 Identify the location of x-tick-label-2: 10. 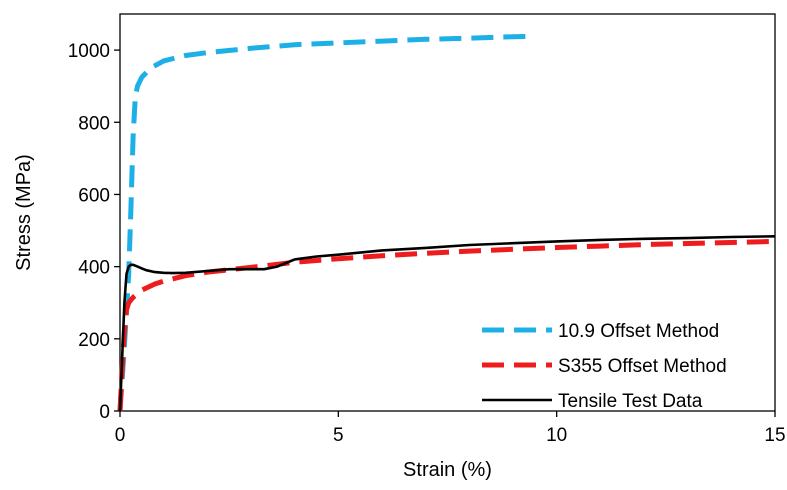
(556, 435).